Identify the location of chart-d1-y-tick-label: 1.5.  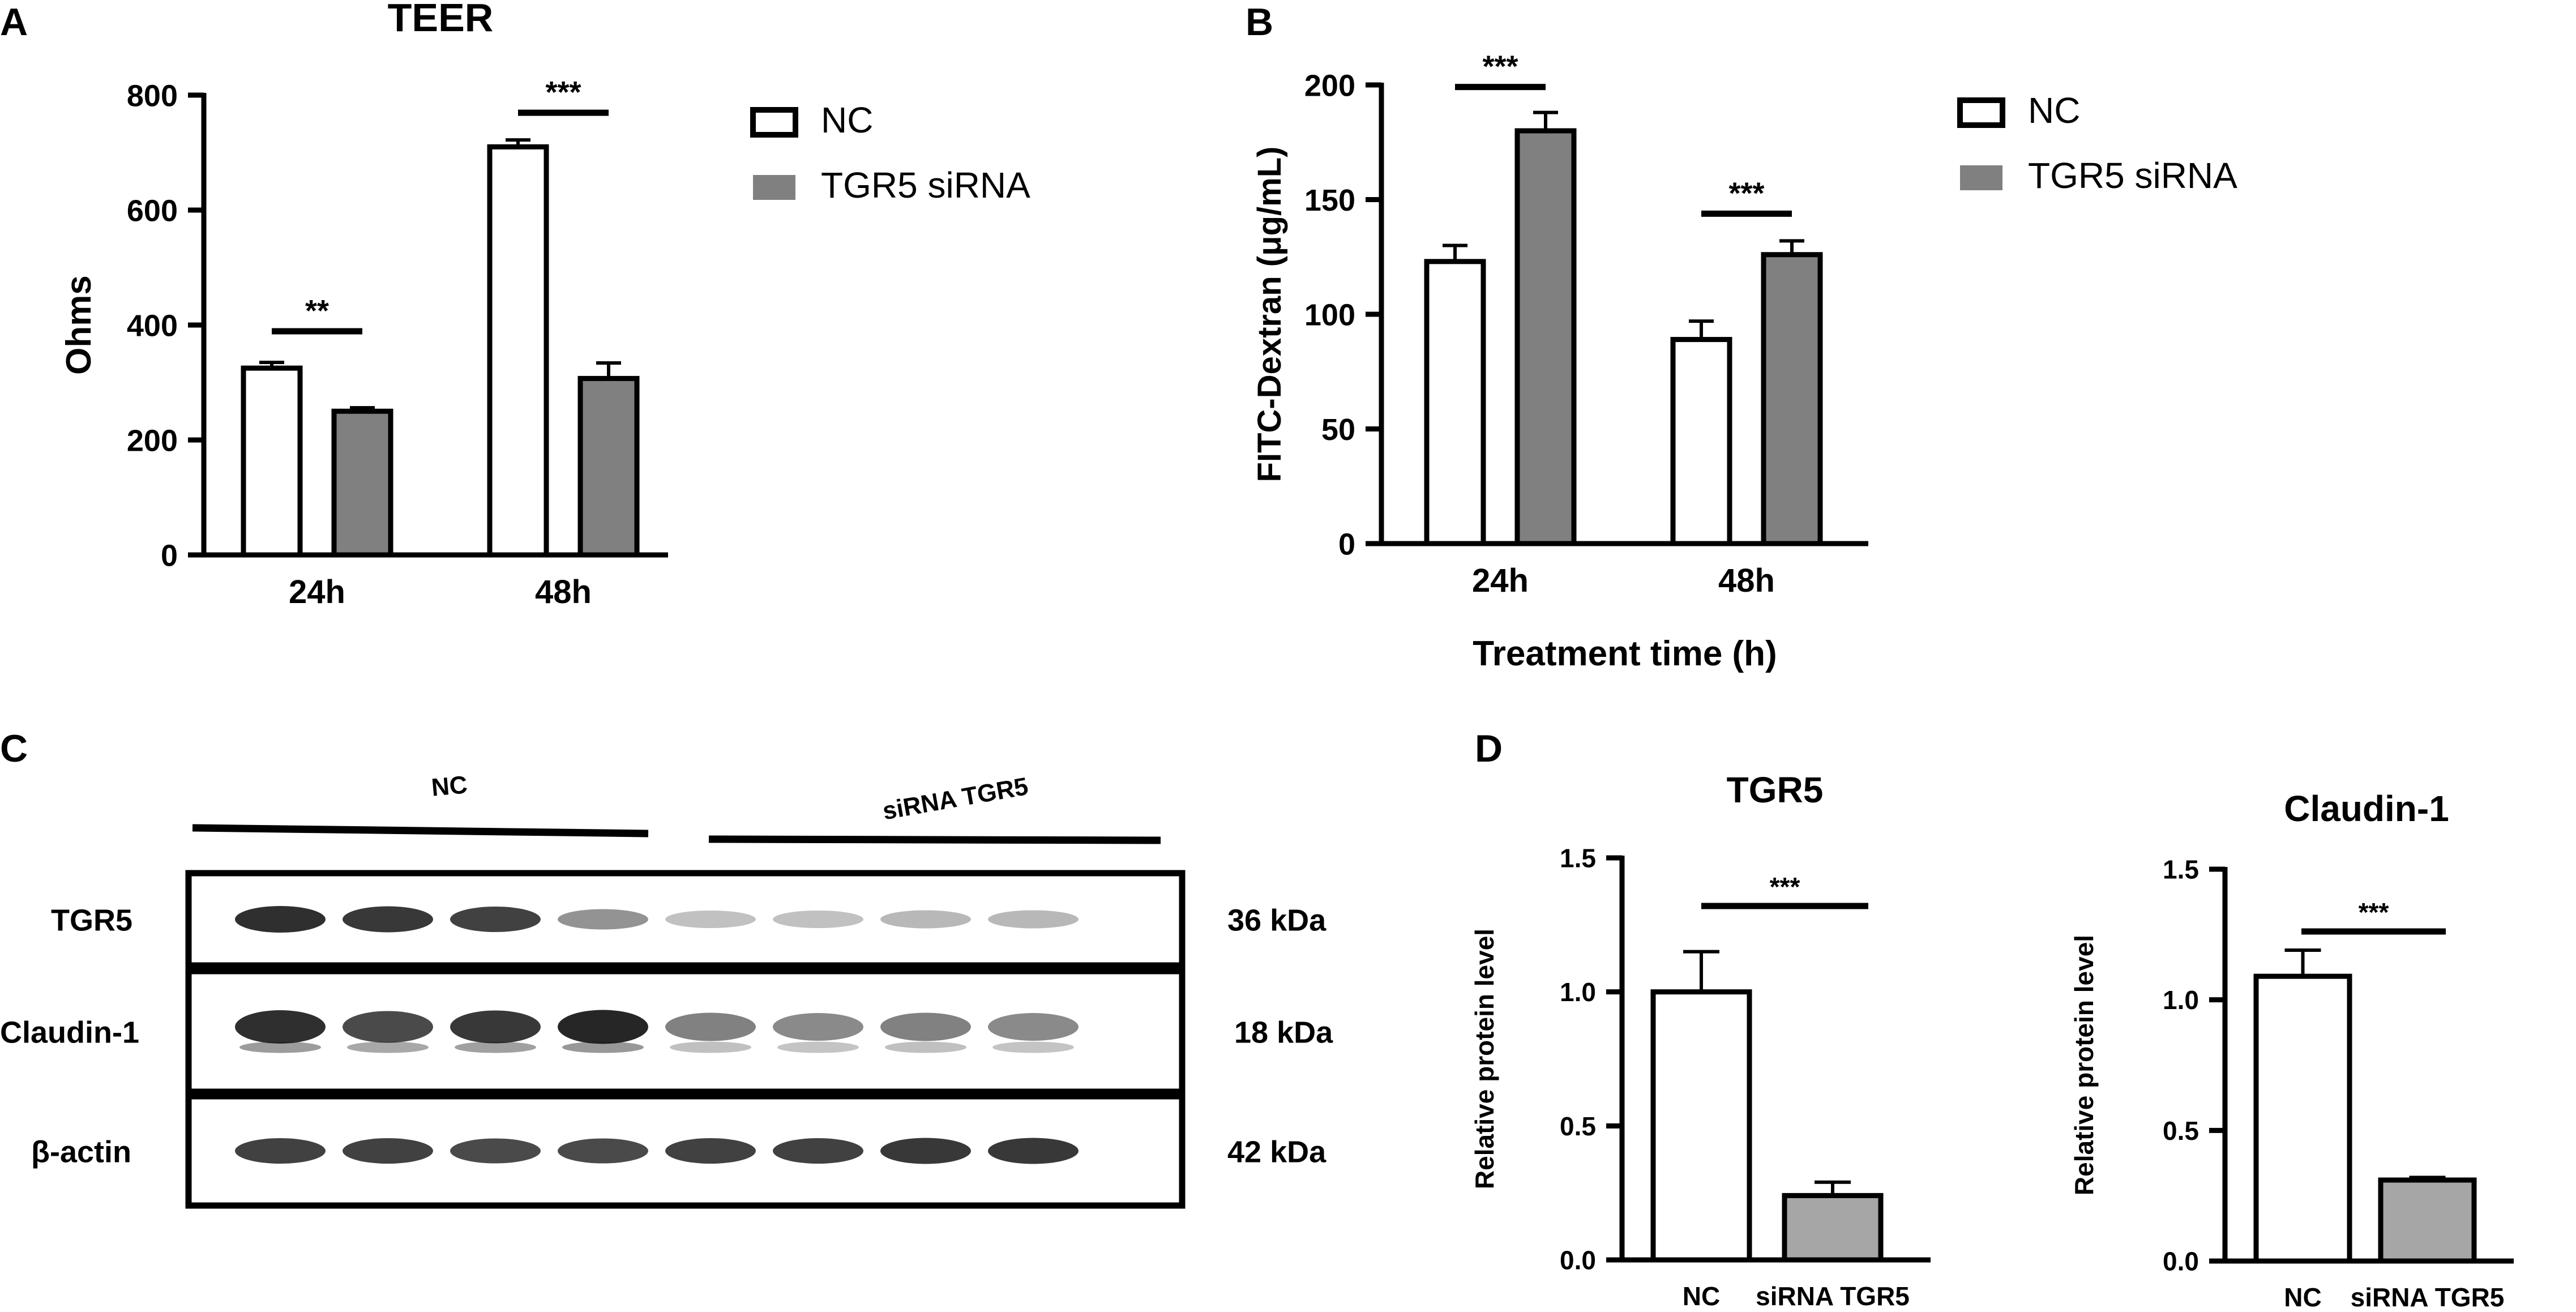
(1578, 858).